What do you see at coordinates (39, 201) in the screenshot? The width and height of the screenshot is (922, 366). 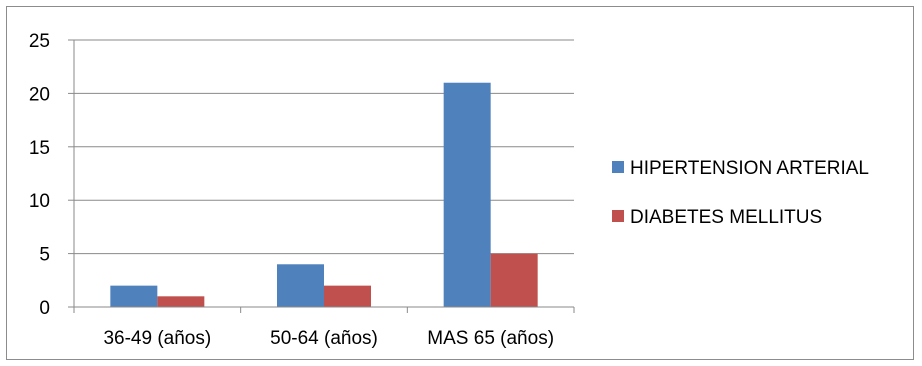 I see `y-tick-label: 10` at bounding box center [39, 201].